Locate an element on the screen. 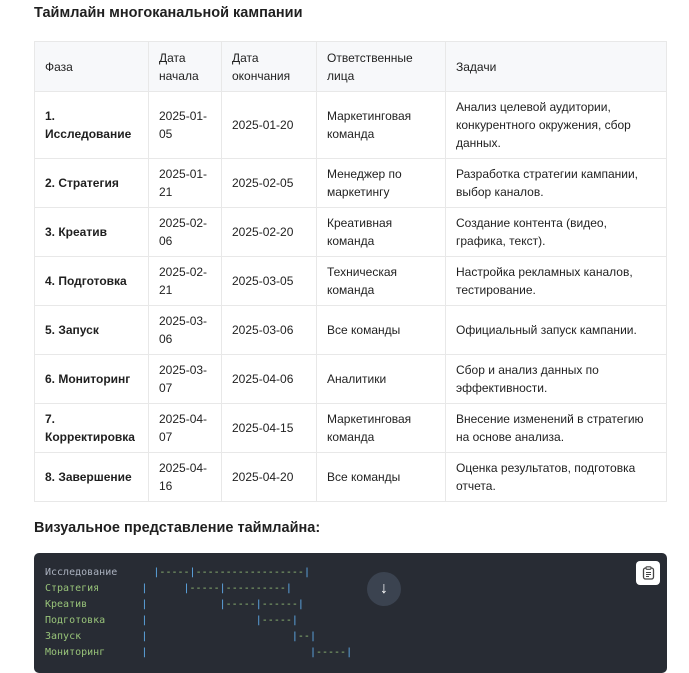  cell-start-date: 2025-02-21 is located at coordinates (185, 281).